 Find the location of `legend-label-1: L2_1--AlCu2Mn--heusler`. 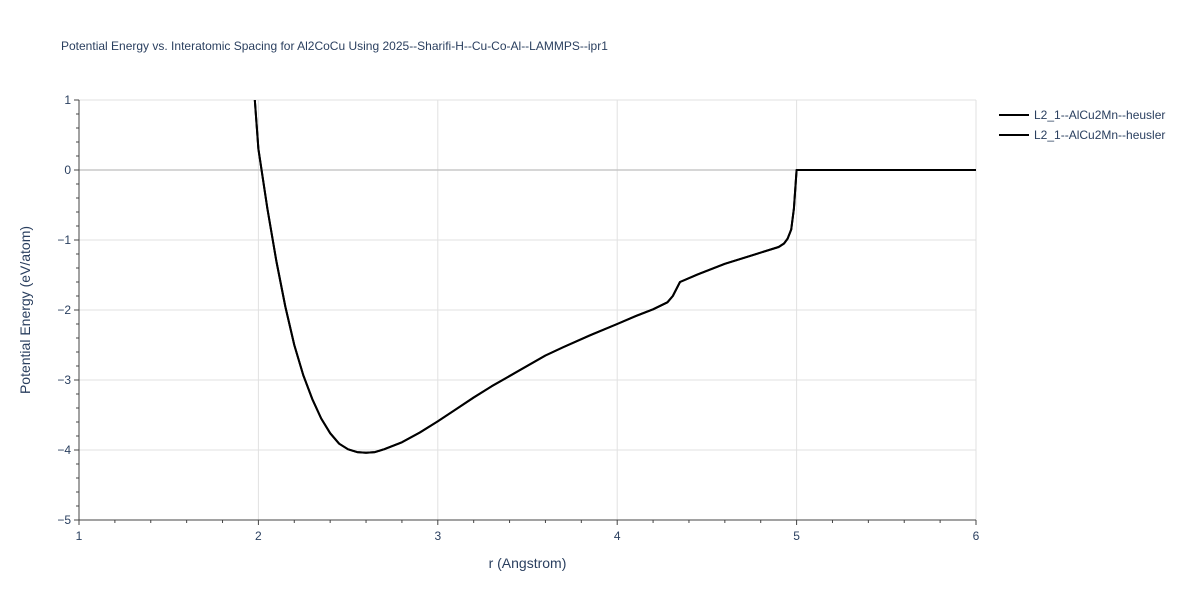

legend-label-1: L2_1--AlCu2Mn--heusler is located at coordinates (1099, 135).